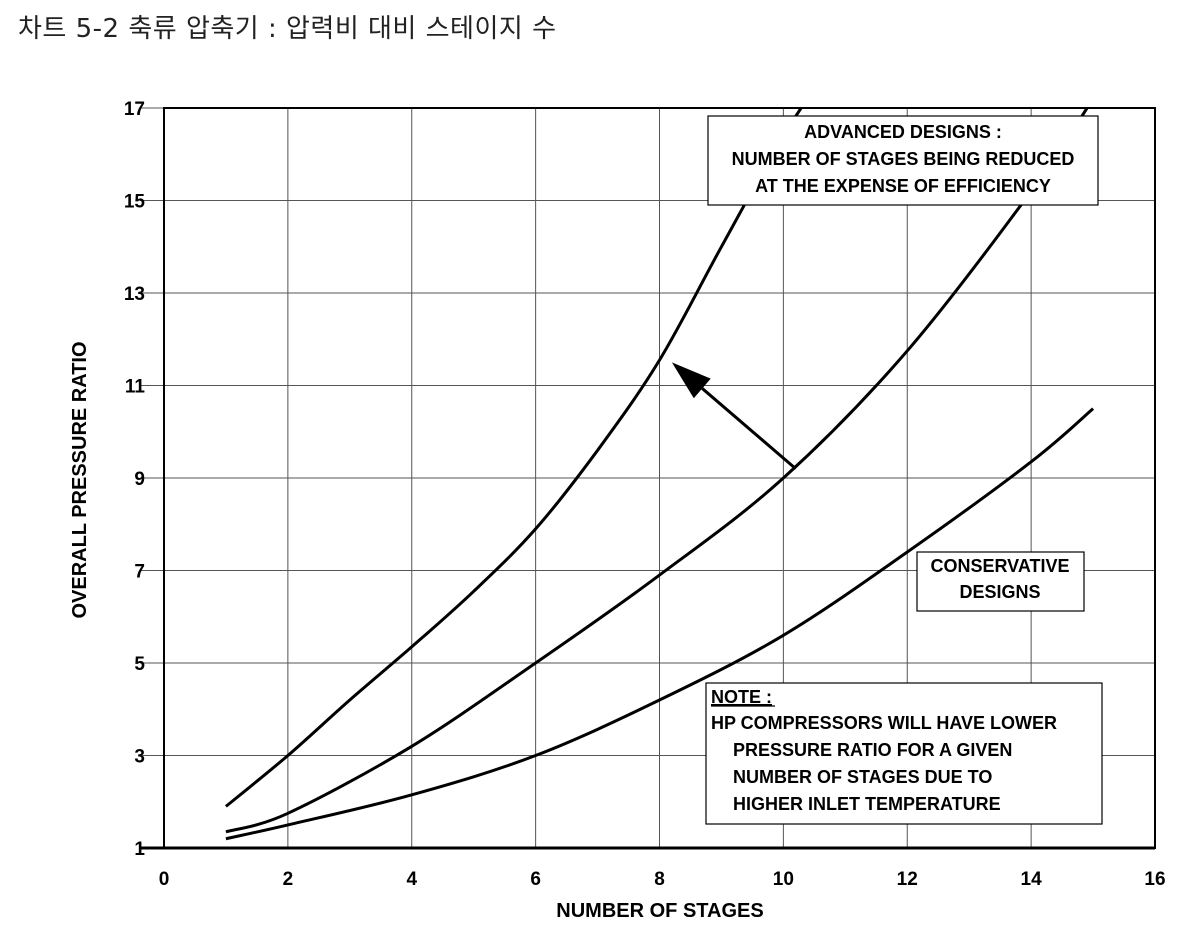  Describe the element at coordinates (134, 294) in the screenshot. I see `y-tick-label-6: 13` at that location.